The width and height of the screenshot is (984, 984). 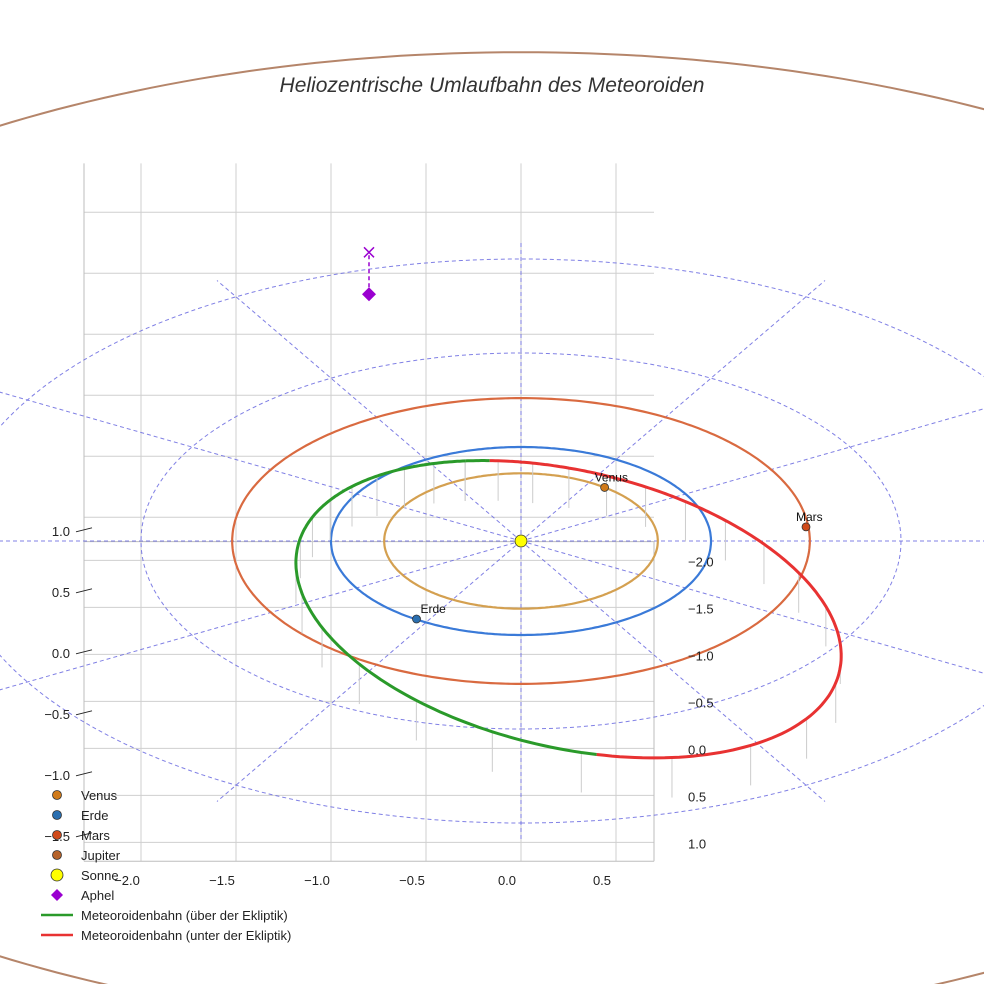 I want to click on legend-label: Meteoroidenbahn (über der Ekliptik), so click(x=184, y=915).